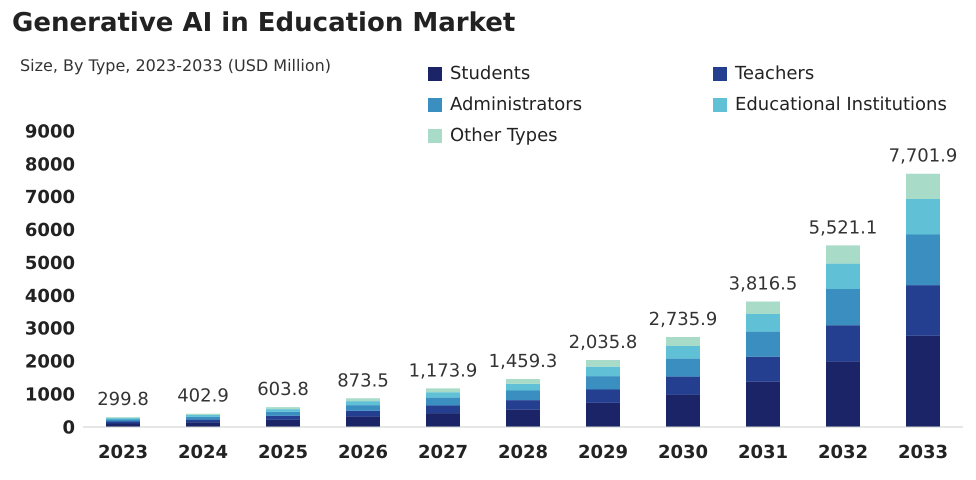  Describe the element at coordinates (516, 104) in the screenshot. I see `legend-label: Administrators` at that location.